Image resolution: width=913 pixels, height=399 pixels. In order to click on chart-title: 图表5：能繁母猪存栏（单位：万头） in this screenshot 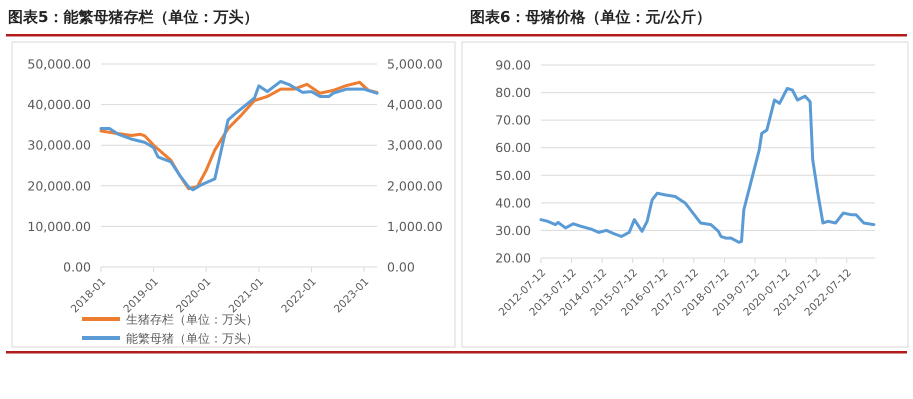, I will do `click(133, 17)`.